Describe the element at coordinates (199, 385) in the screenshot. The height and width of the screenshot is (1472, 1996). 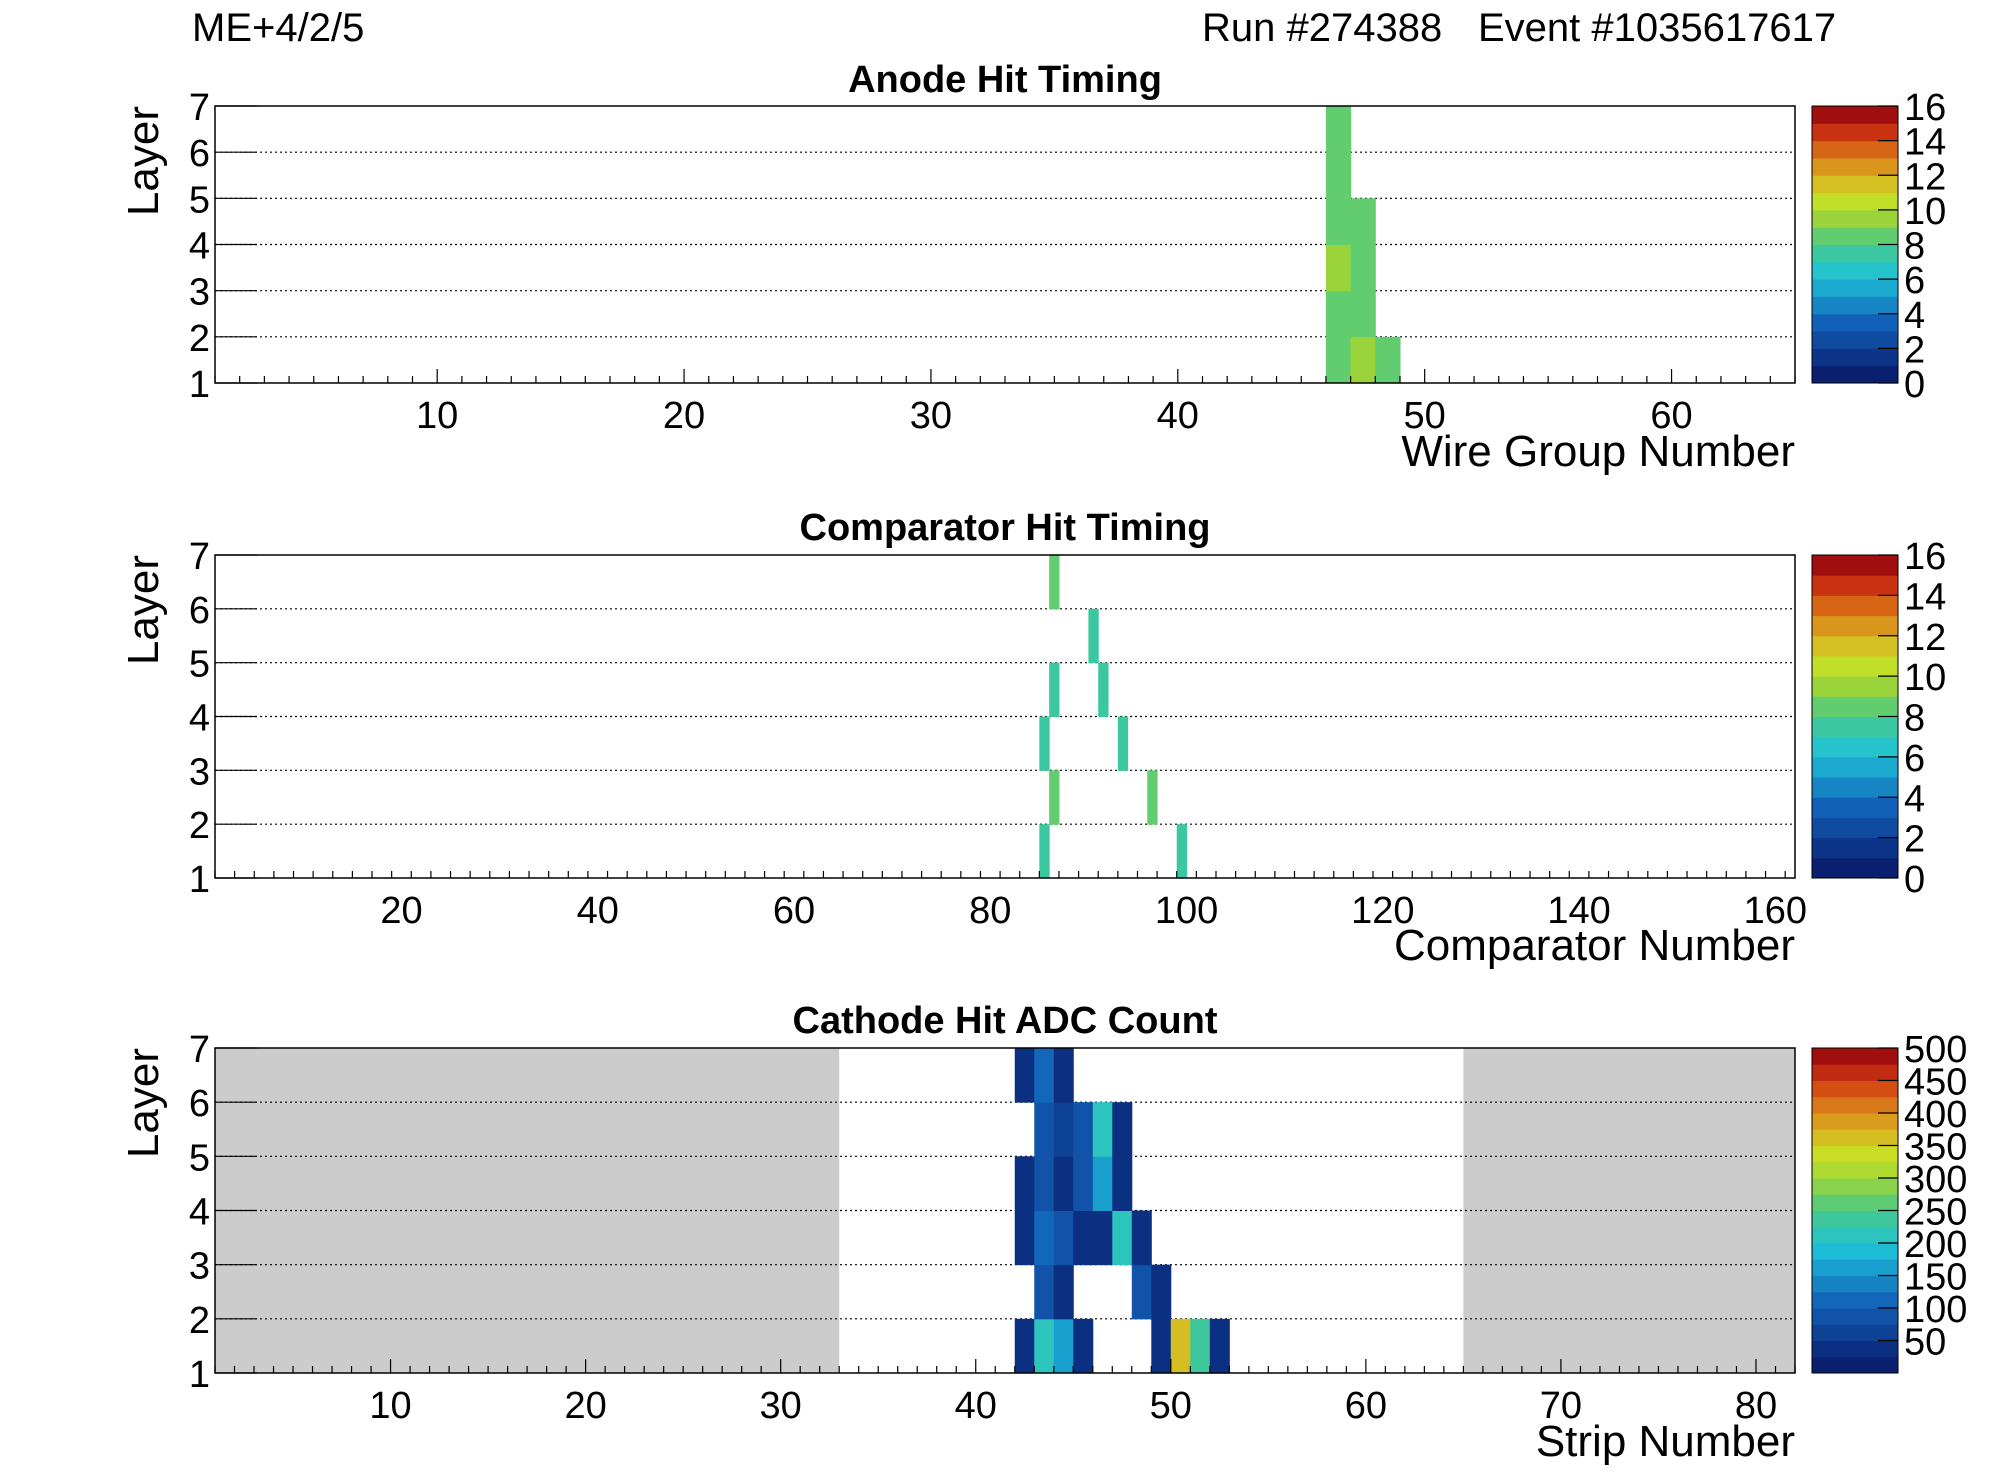
I see `y-tick-label: 1` at that location.